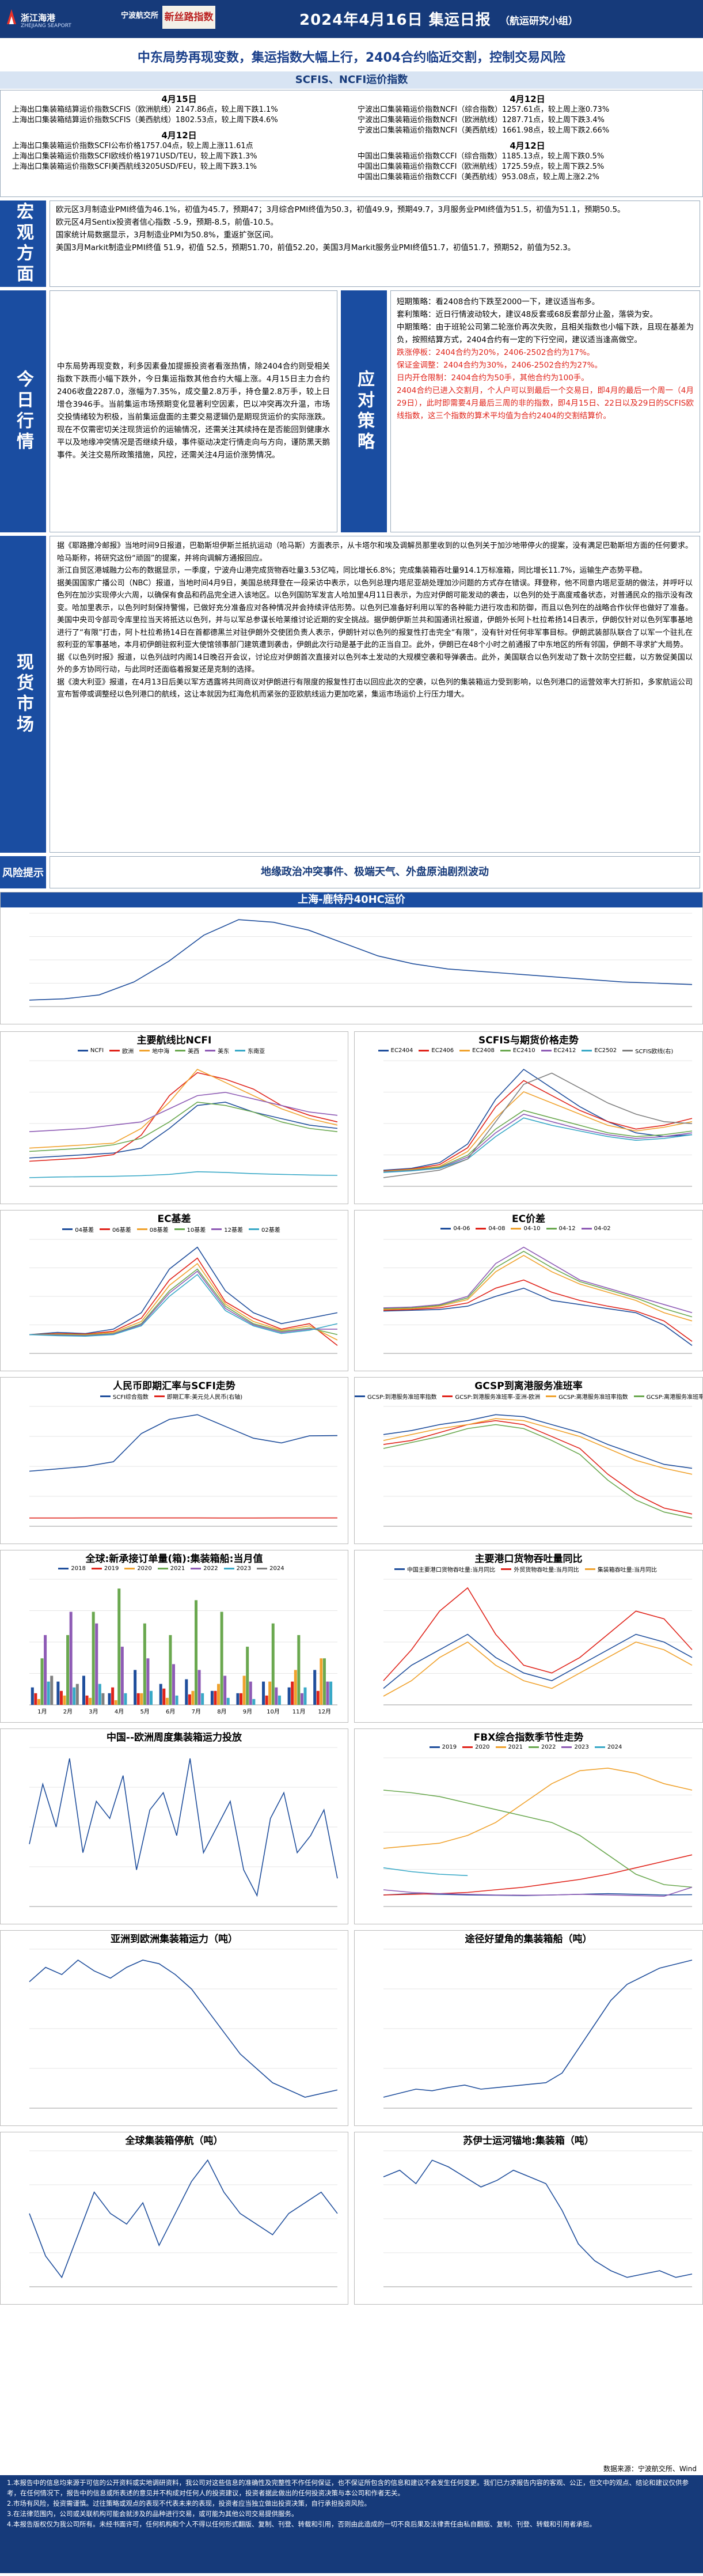 The image size is (703, 2576). I want to click on index-row: 中国出口集装箱运价指数CCFI（欧洲航线）1725.59点，较上周下跌2.5%, so click(482, 166).